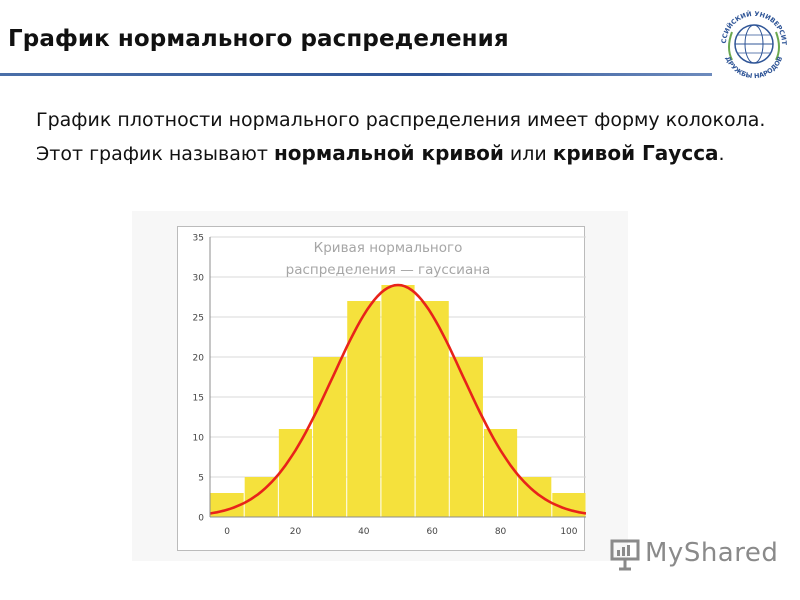 The width and height of the screenshot is (800, 600). What do you see at coordinates (227, 532) in the screenshot?
I see `x-tick-label-0: 0` at bounding box center [227, 532].